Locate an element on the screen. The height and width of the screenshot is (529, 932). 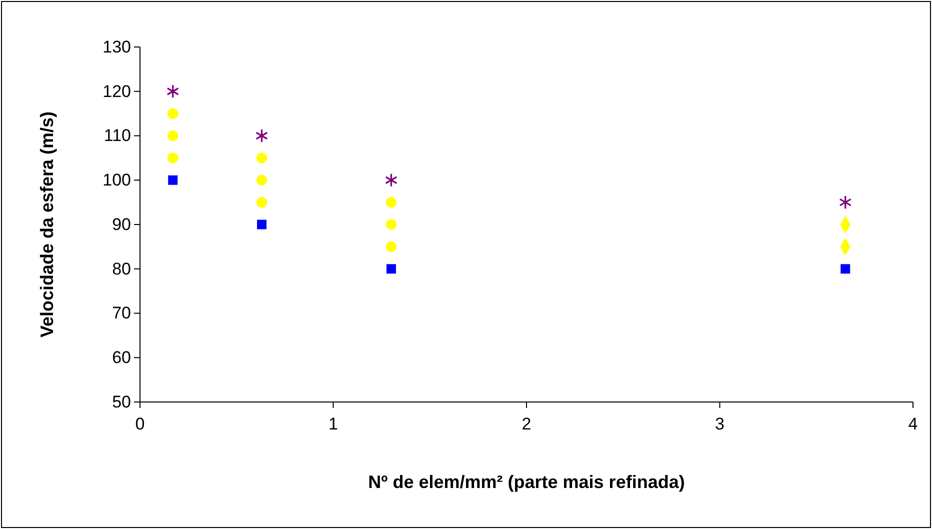
y-tick-label: 130 is located at coordinates (116, 46).